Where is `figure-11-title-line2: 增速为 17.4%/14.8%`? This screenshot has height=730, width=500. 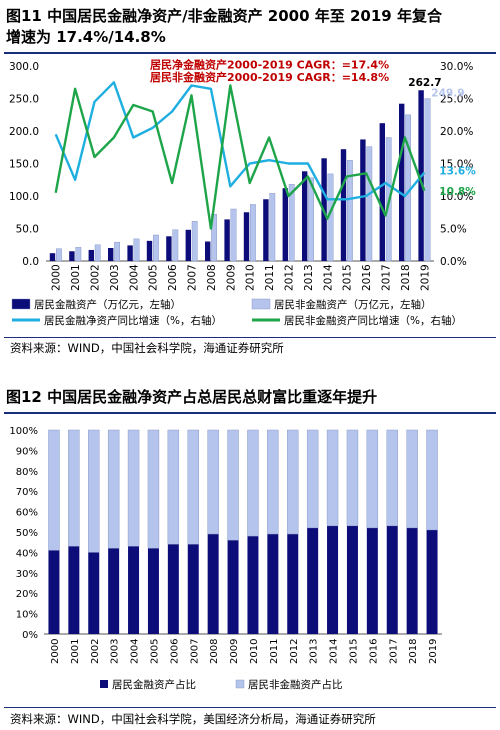
figure-11-title-line2: 增速为 17.4%/14.8% is located at coordinates (86, 37).